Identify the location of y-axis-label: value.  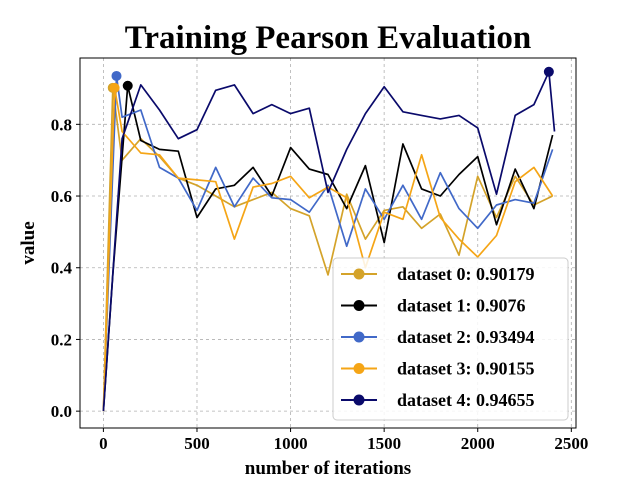
(28, 242).